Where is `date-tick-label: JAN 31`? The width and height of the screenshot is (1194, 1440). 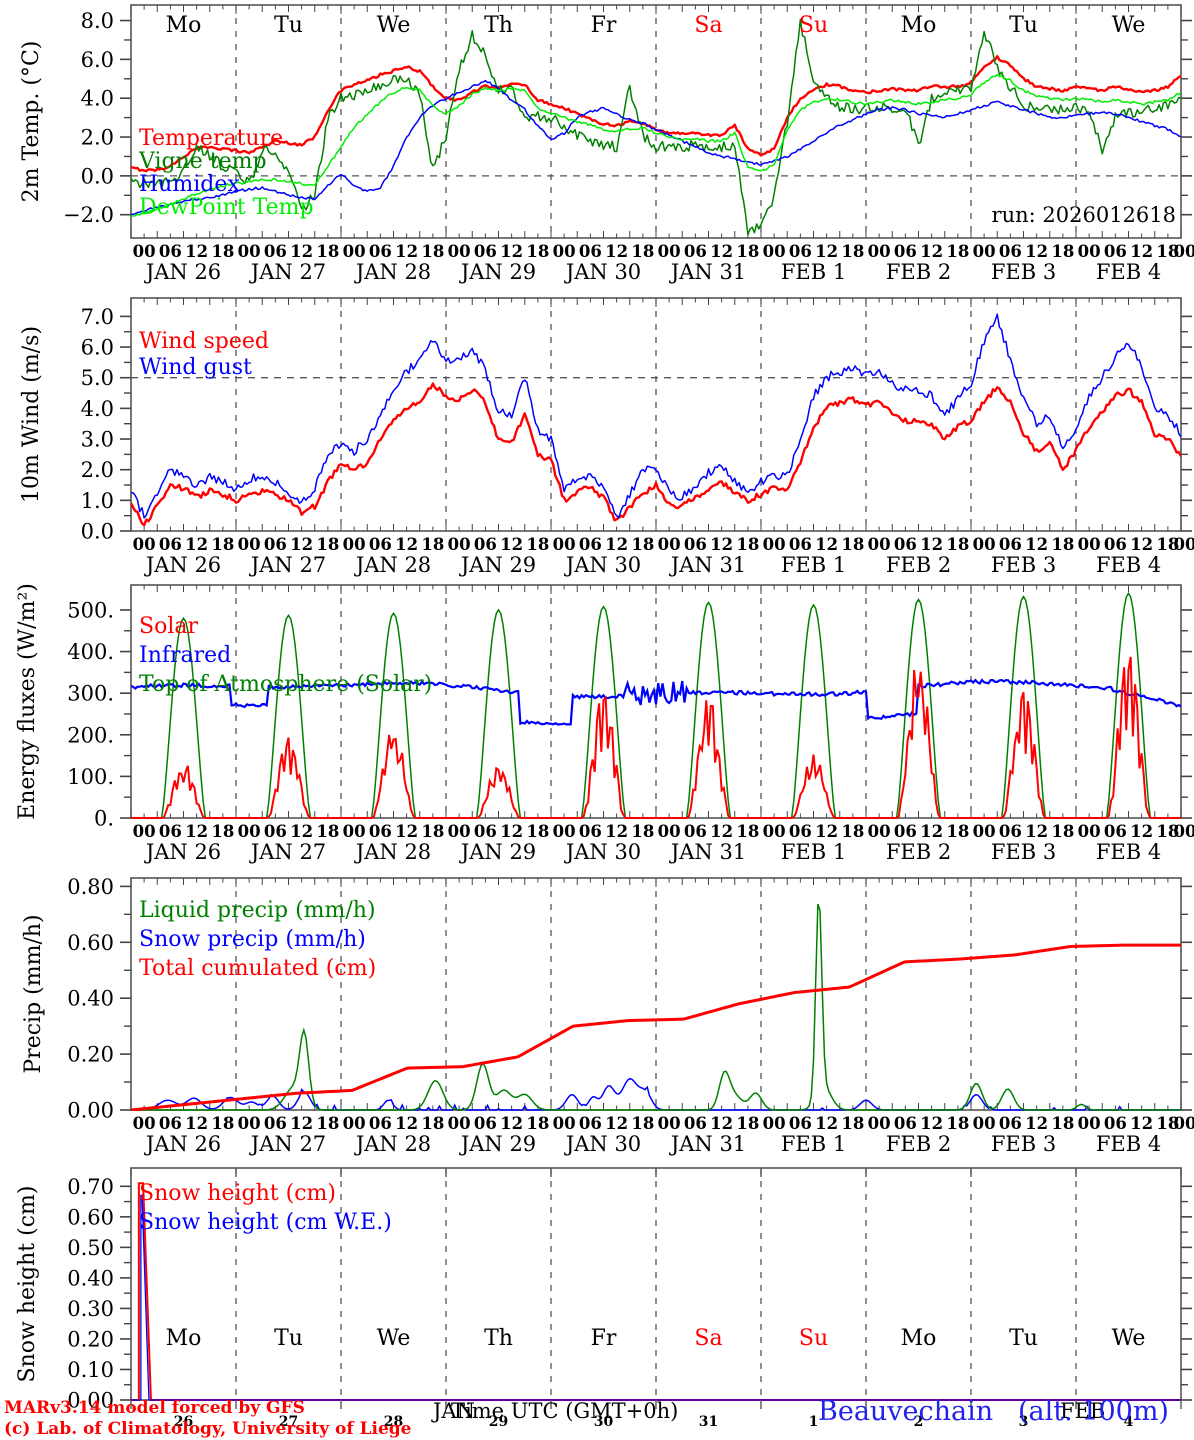
date-tick-label: JAN 31 is located at coordinates (707, 565).